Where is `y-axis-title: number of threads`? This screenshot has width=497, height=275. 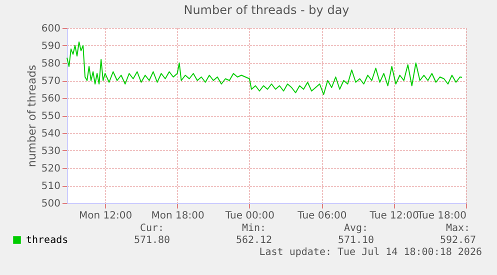
y-axis-title: number of threads is located at coordinates (31, 116).